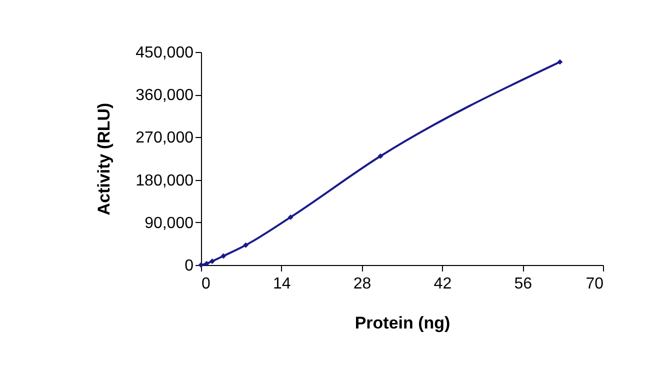 This screenshot has width=650, height=392. I want to click on y-tick-label: 270,000, so click(165, 138).